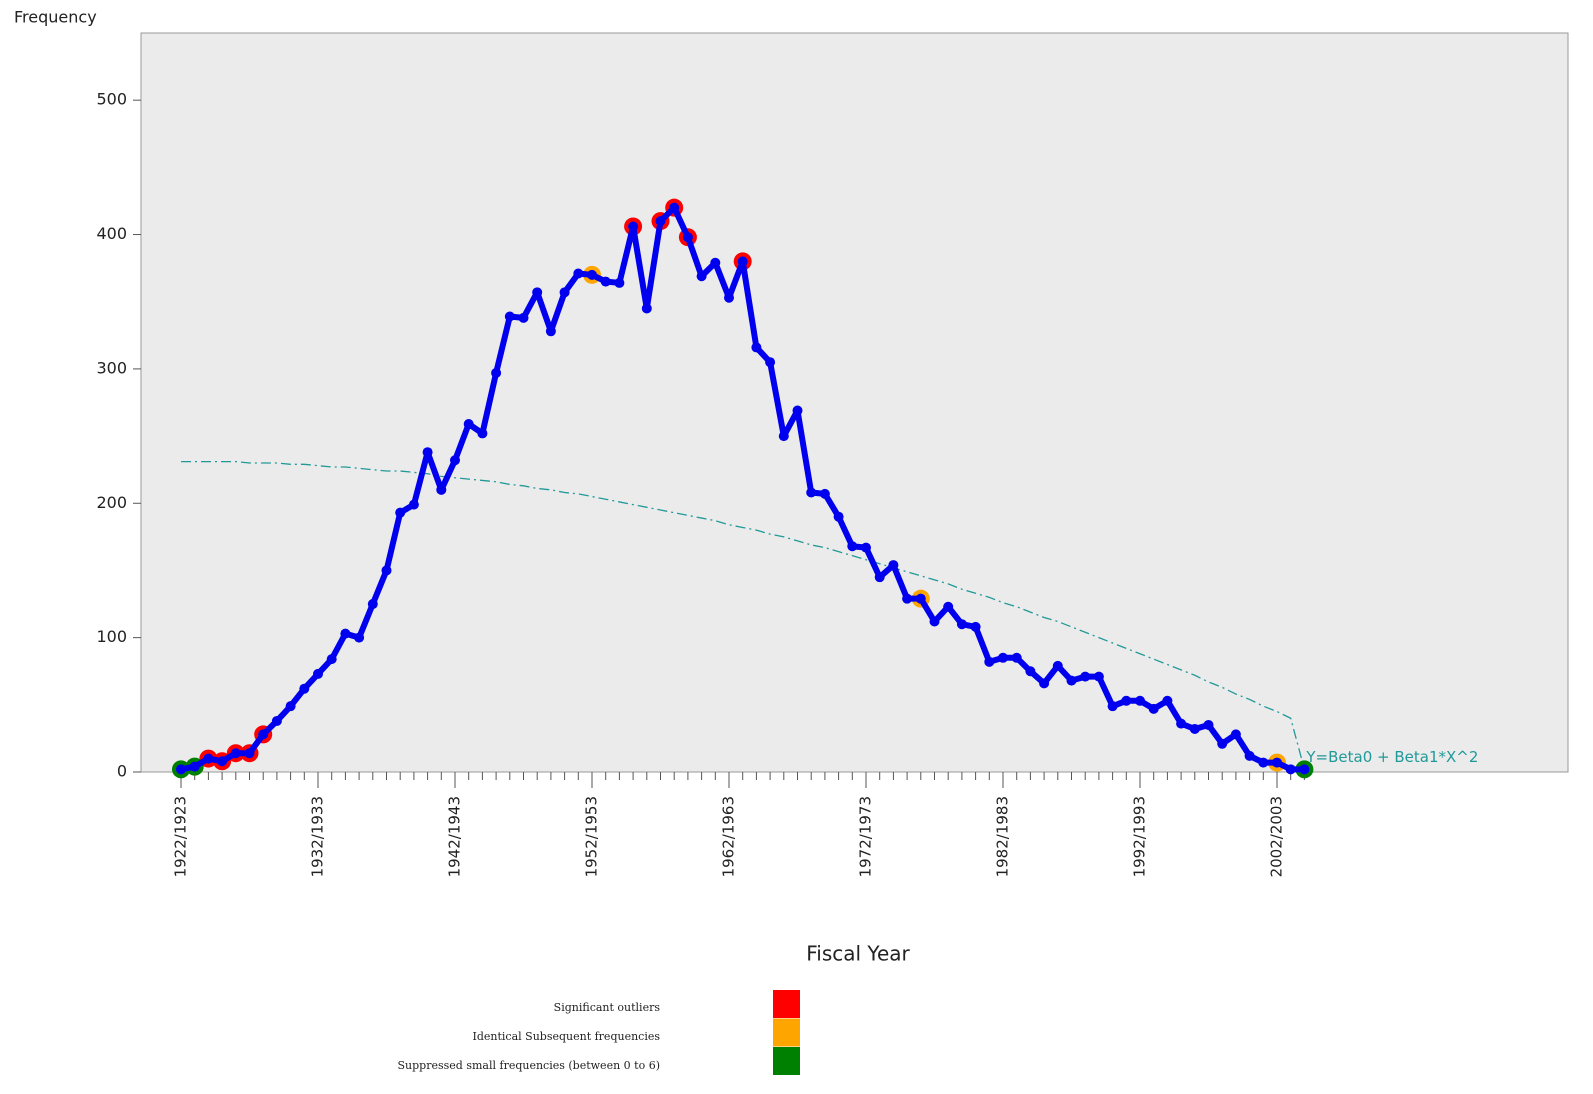 Image resolution: width=1593 pixels, height=1094 pixels. Describe the element at coordinates (181, 836) in the screenshot. I see `x-tick-label: 1922/1923` at that location.